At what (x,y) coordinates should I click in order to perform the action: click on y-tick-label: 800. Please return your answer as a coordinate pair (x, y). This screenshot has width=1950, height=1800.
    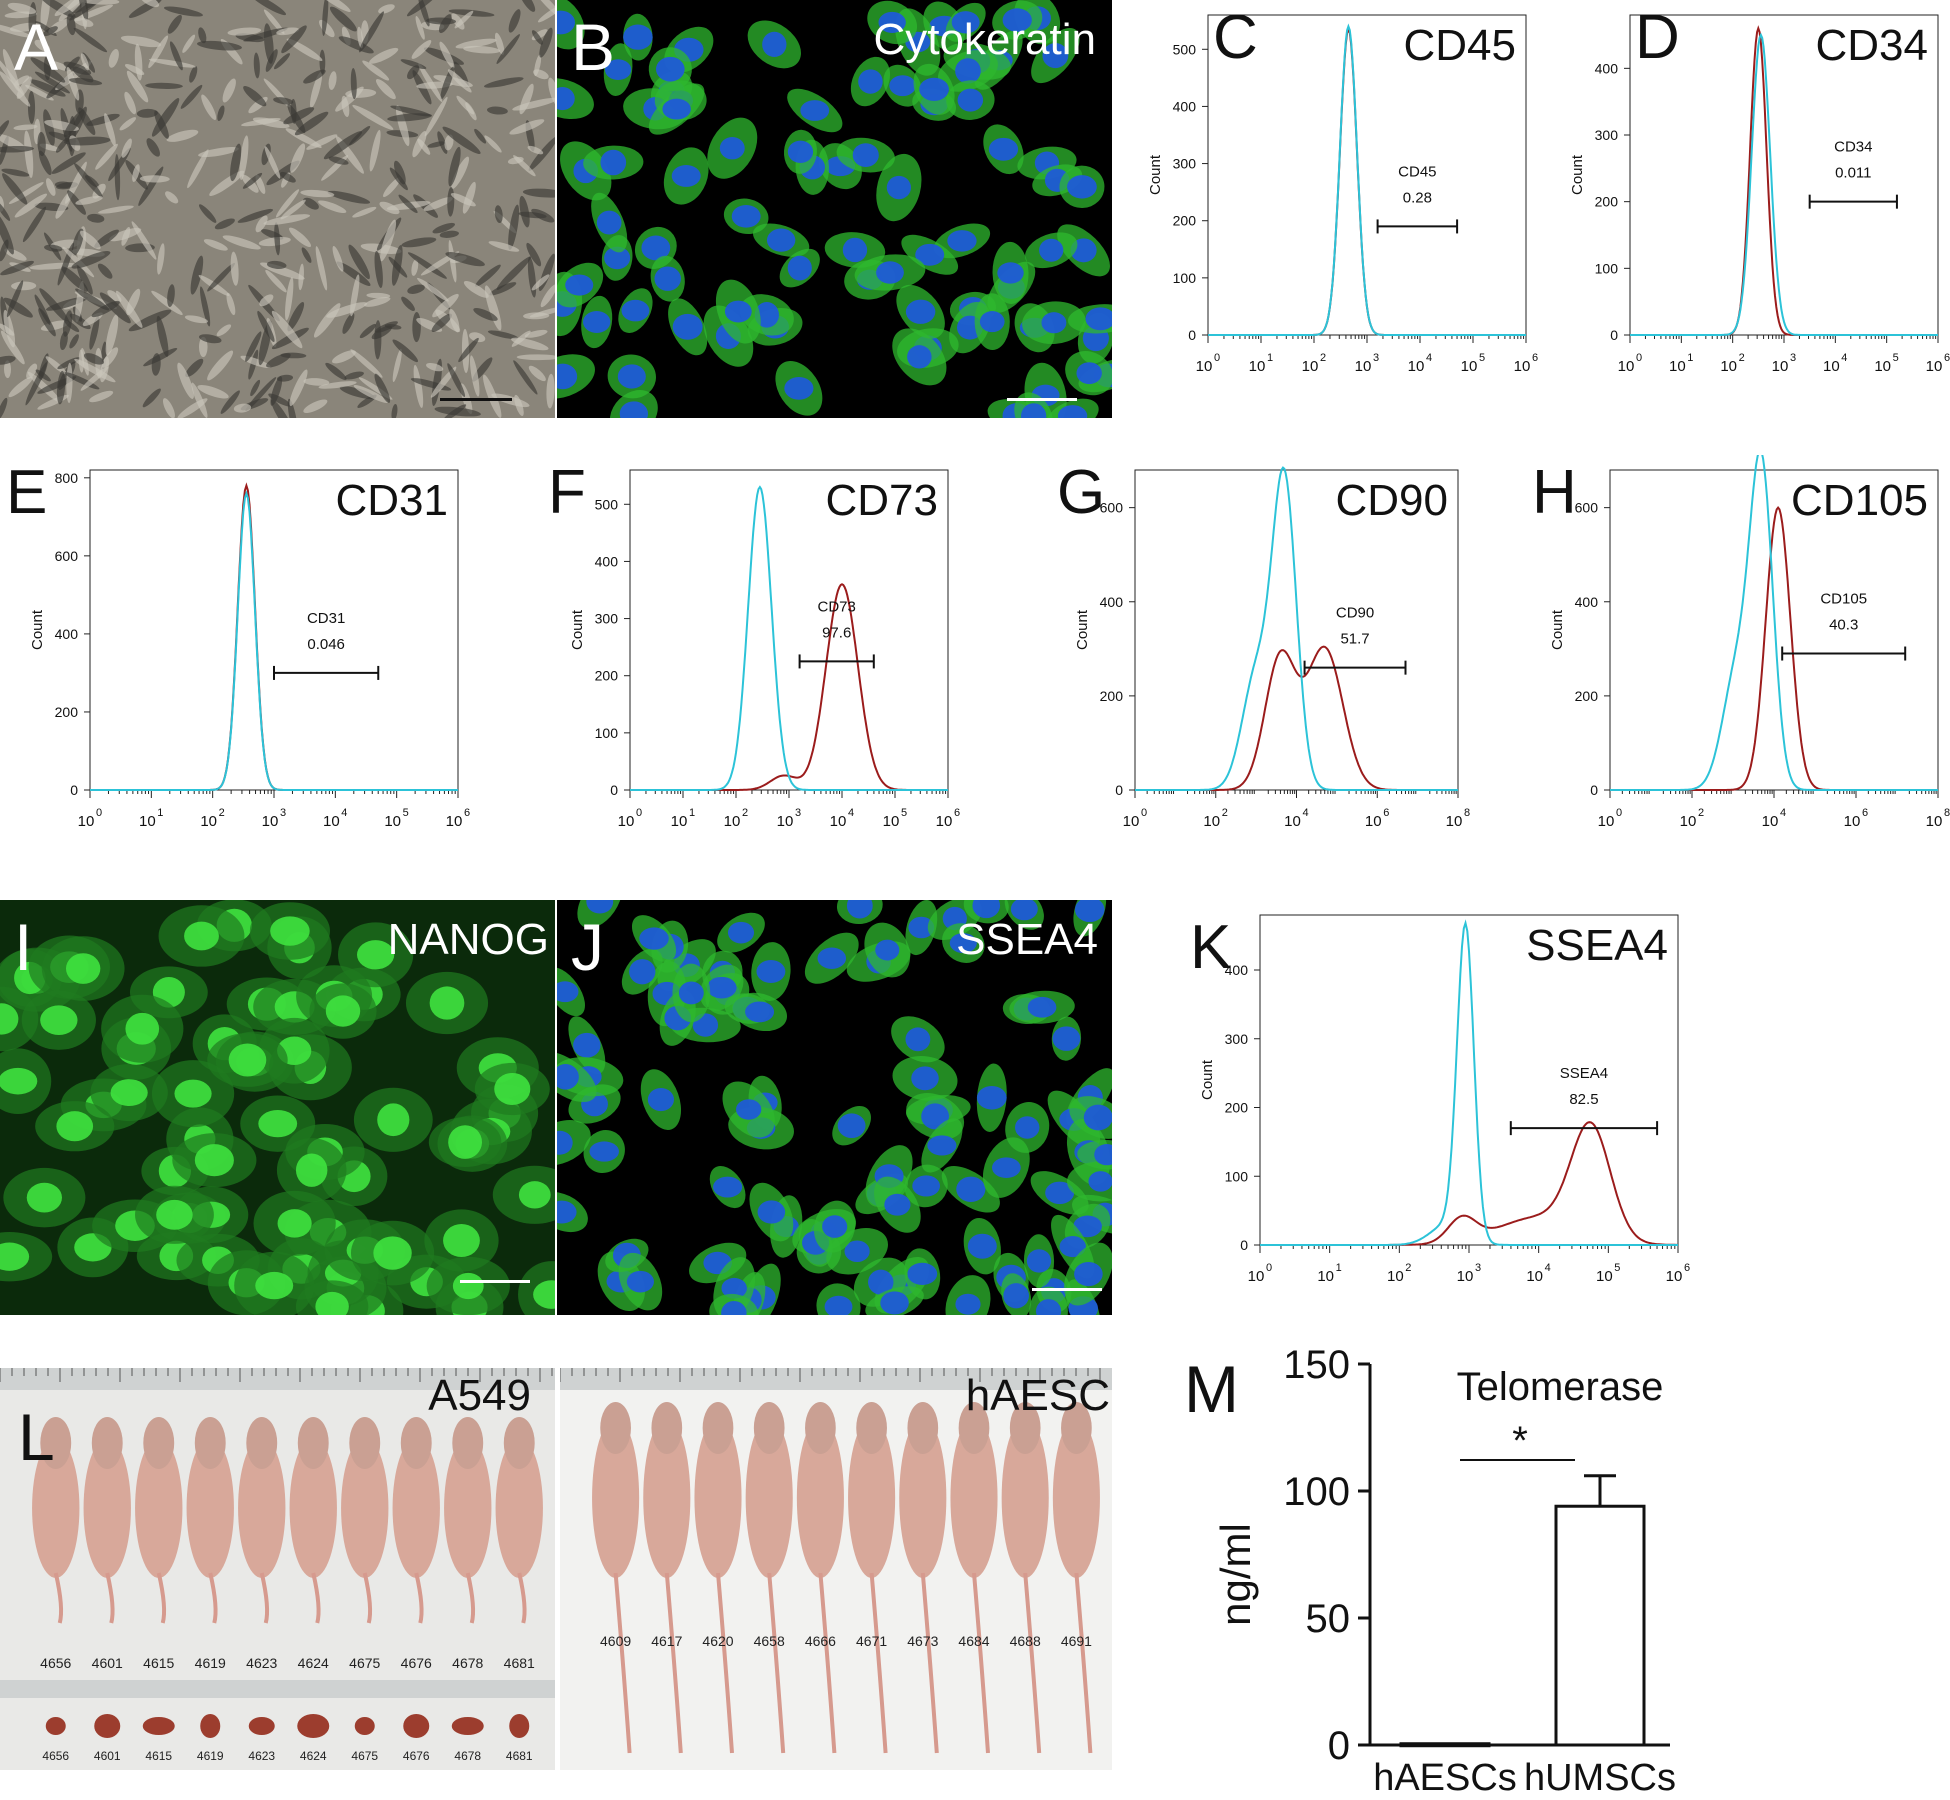
    Looking at the image, I should click on (67, 478).